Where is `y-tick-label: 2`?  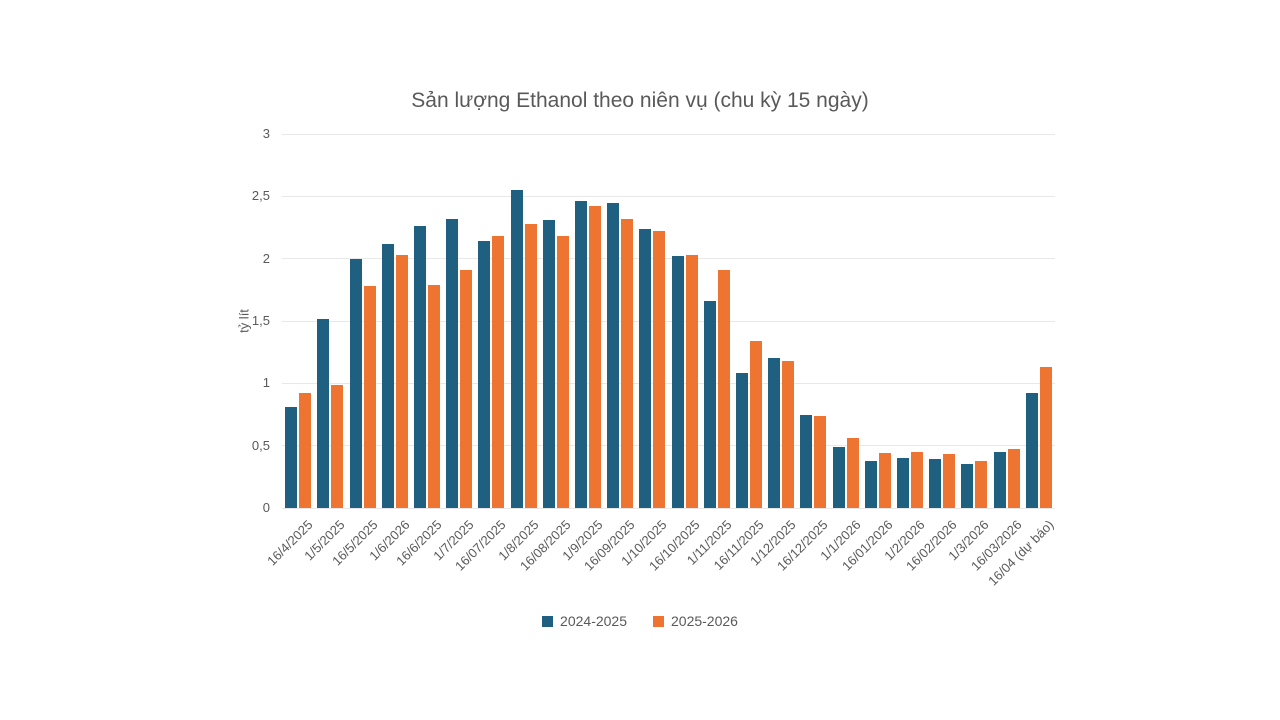 y-tick-label: 2 is located at coordinates (266, 258).